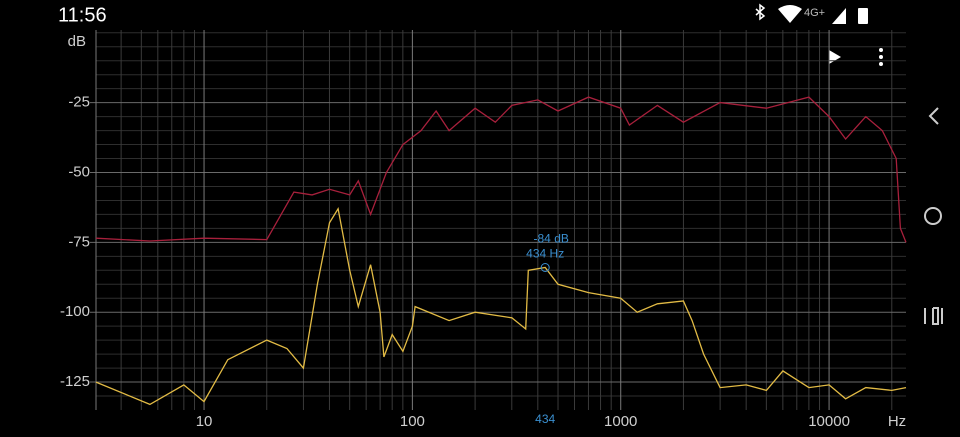 The image size is (960, 437). Describe the element at coordinates (75, 381) in the screenshot. I see `y-tick-label: -125` at that location.